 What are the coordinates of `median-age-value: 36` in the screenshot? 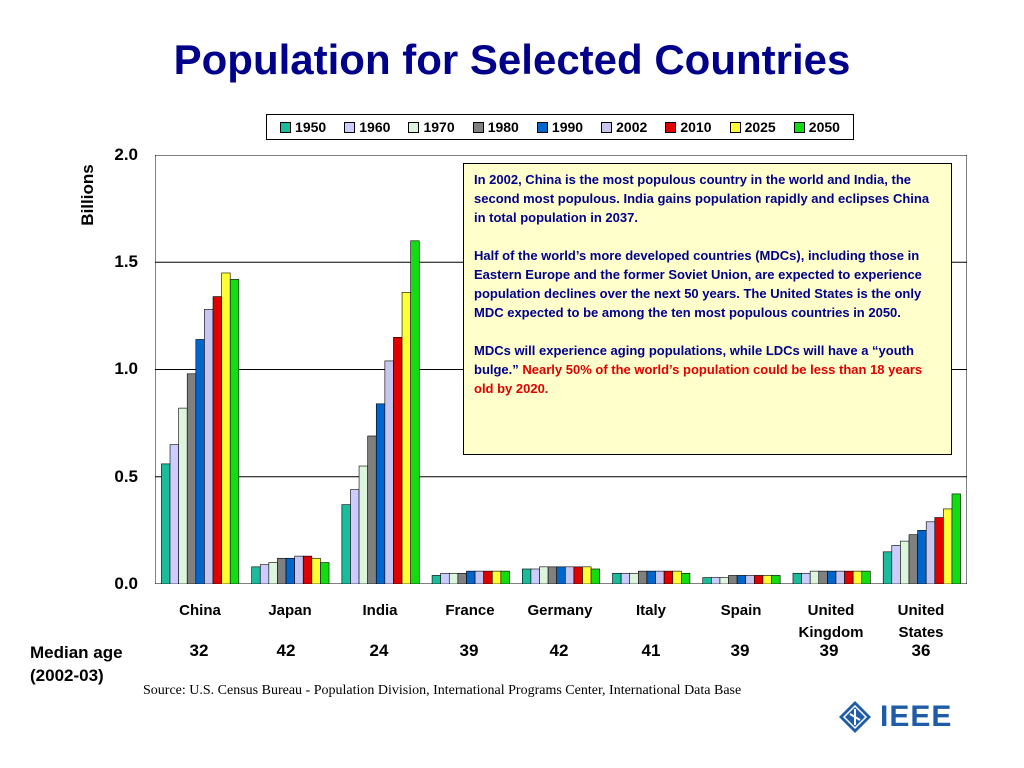 It's located at (921, 650).